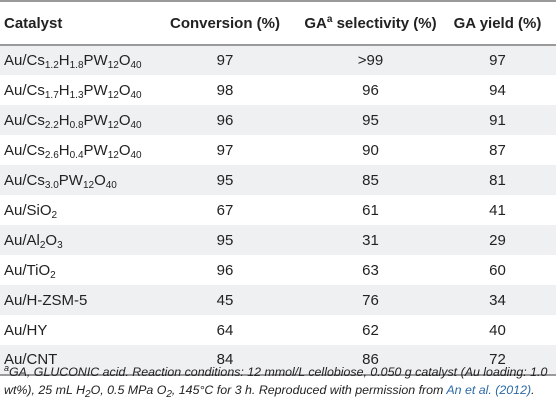  I want to click on table-row: Au/Cs2.2H0.8PW12O40 96 95 91, so click(278, 120).